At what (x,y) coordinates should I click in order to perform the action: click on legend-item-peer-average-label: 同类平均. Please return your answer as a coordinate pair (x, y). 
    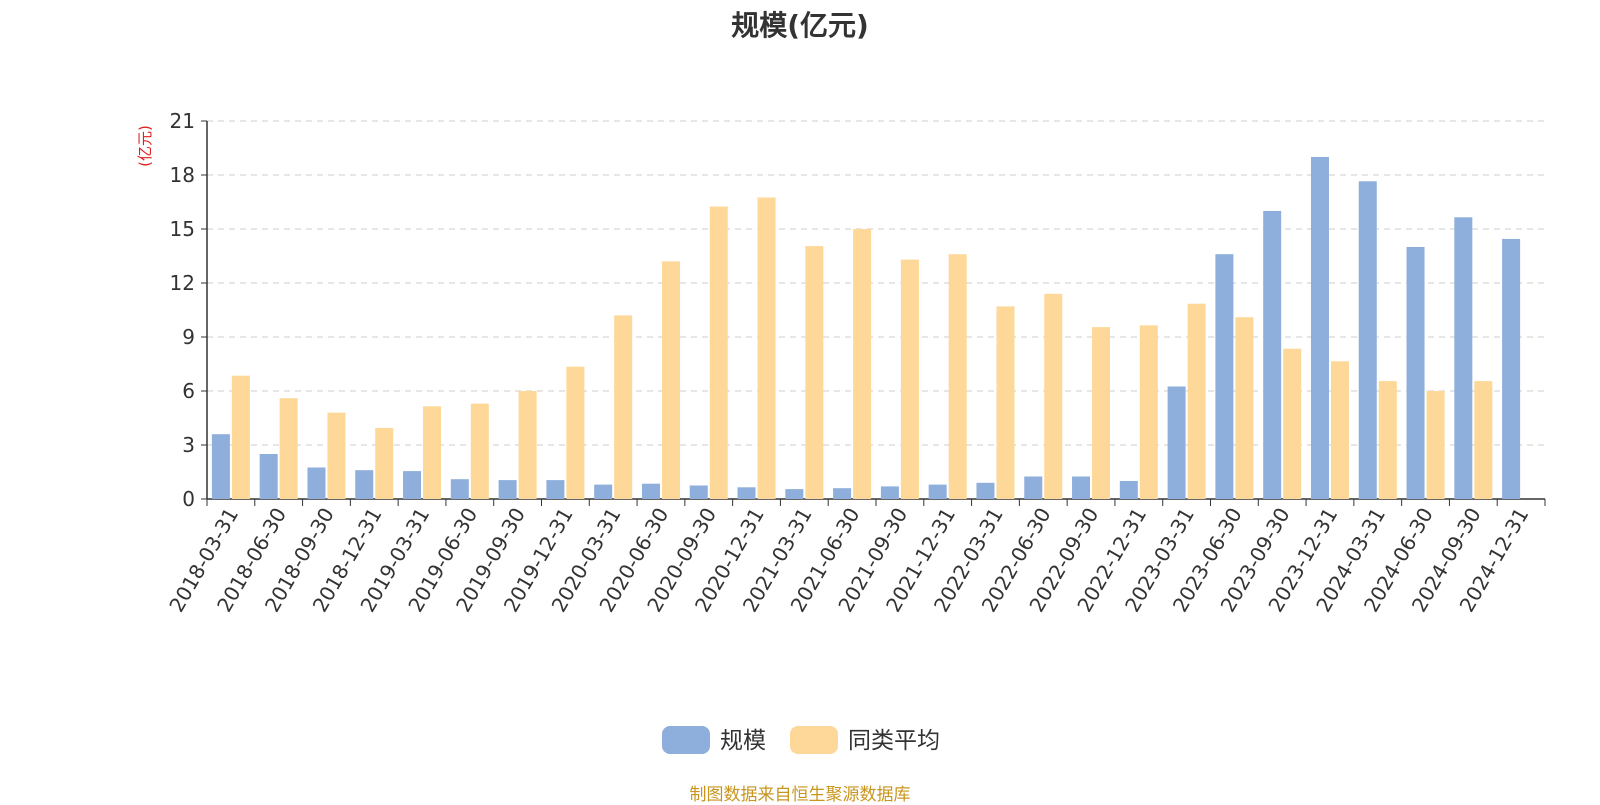
    Looking at the image, I should click on (894, 741).